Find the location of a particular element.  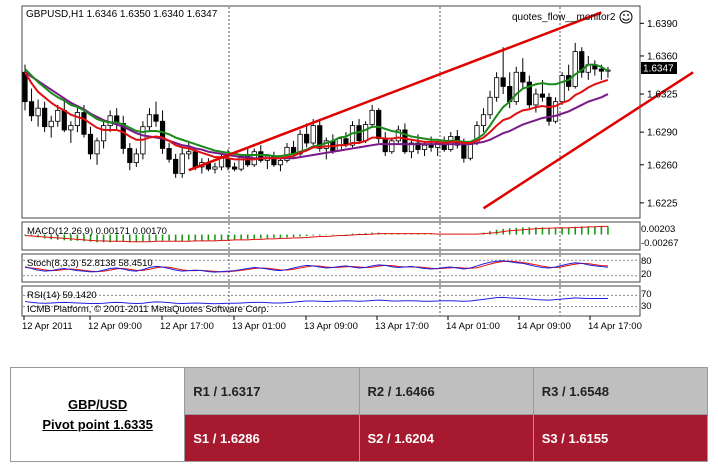

time-tick-label: 13 Apr 09:00 is located at coordinates (331, 326).